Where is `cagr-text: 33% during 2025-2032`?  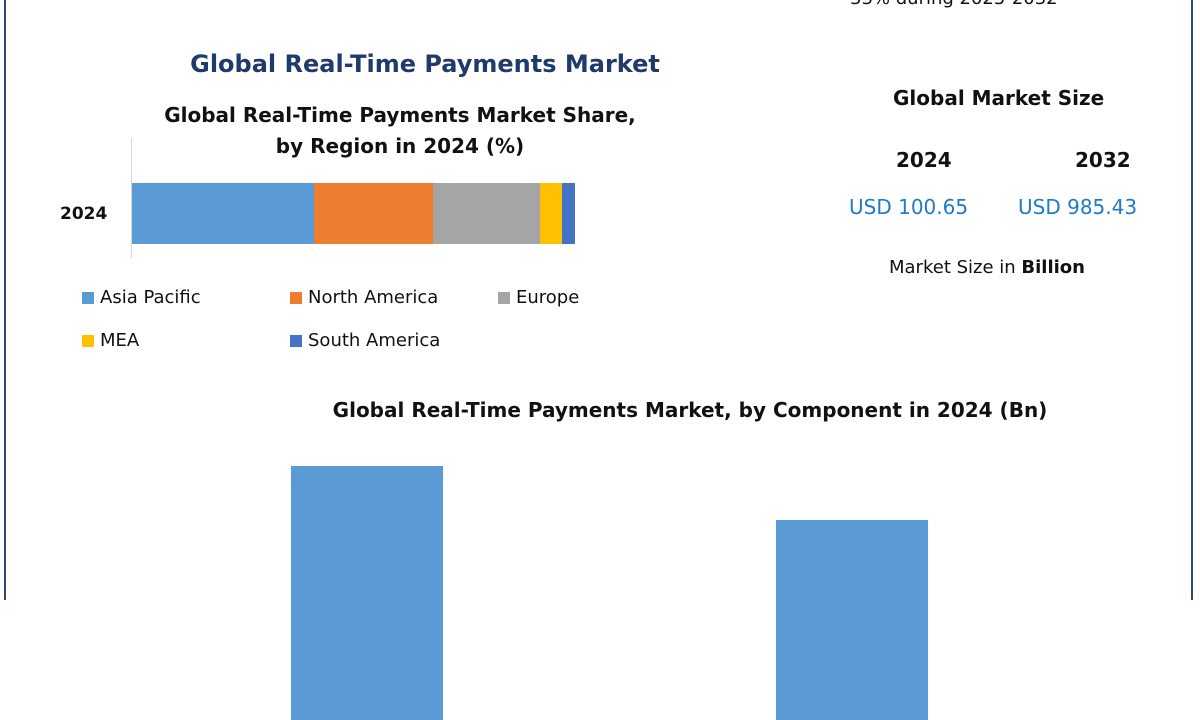 cagr-text: 33% during 2025-2032 is located at coordinates (954, 4).